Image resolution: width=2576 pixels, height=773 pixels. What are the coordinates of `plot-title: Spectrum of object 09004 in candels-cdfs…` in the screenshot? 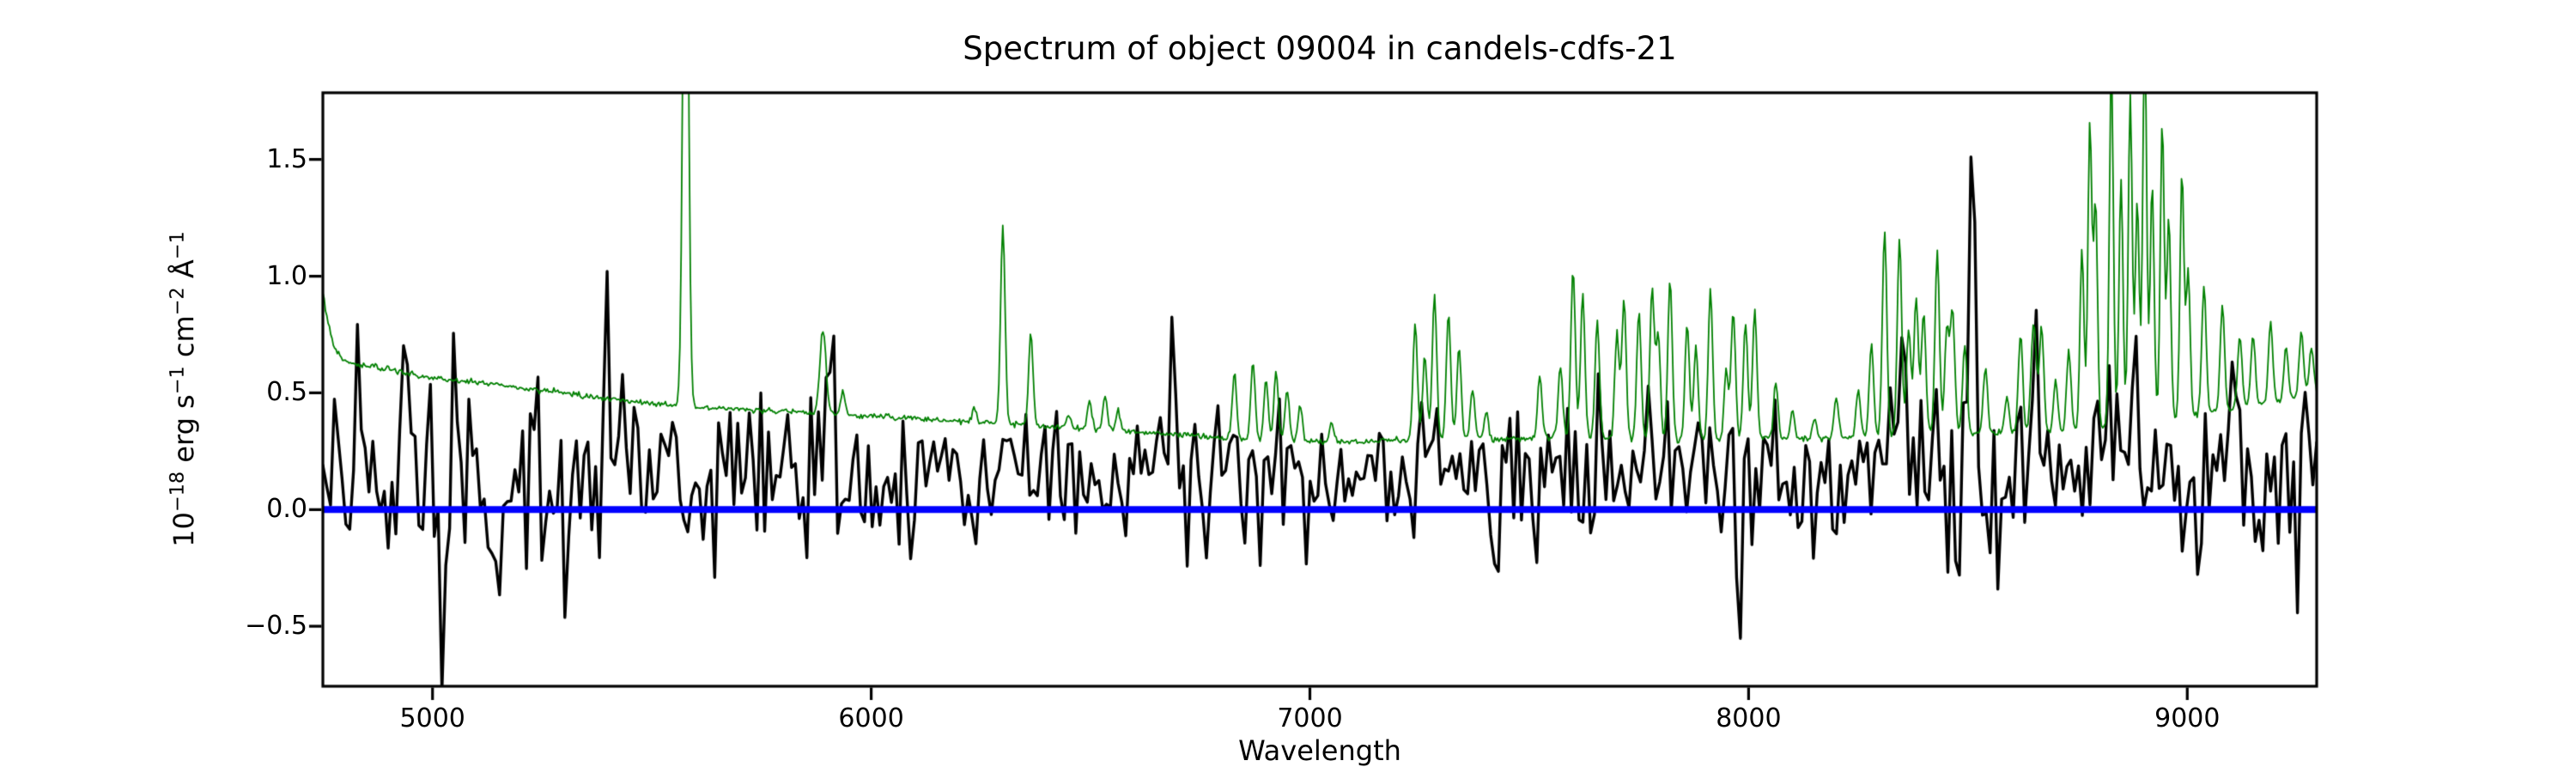 It's located at (1320, 48).